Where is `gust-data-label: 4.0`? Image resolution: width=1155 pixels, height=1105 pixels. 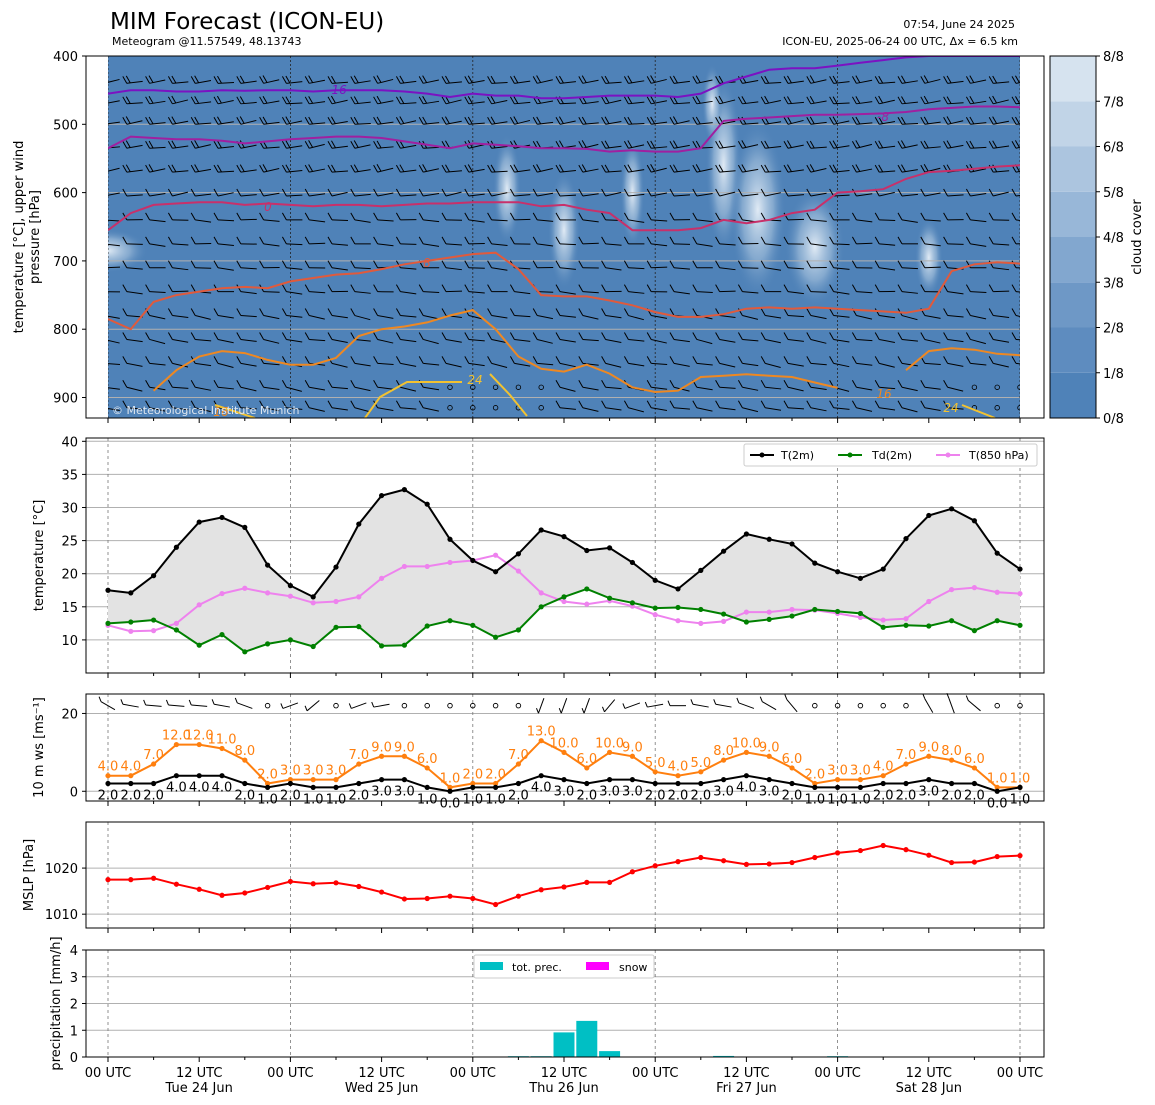
gust-data-label: 4.0 is located at coordinates (108, 767).